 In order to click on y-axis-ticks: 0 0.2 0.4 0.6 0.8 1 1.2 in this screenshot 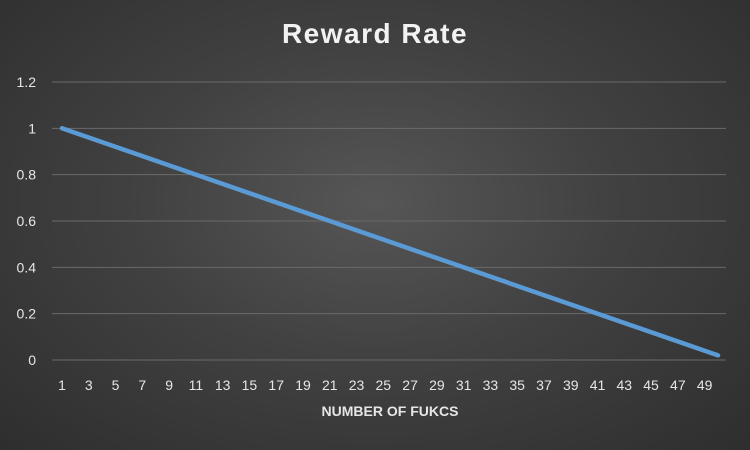, I will do `click(27, 221)`.